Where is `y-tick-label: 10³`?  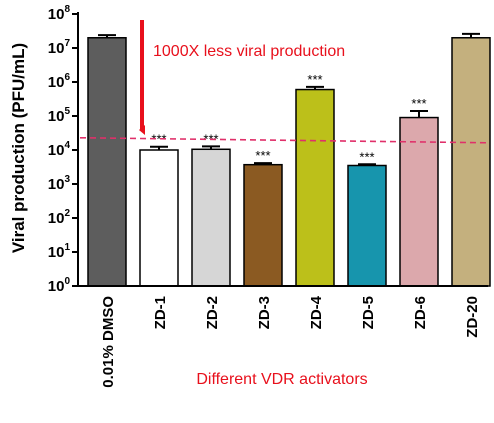 y-tick-label: 10³ is located at coordinates (59, 183).